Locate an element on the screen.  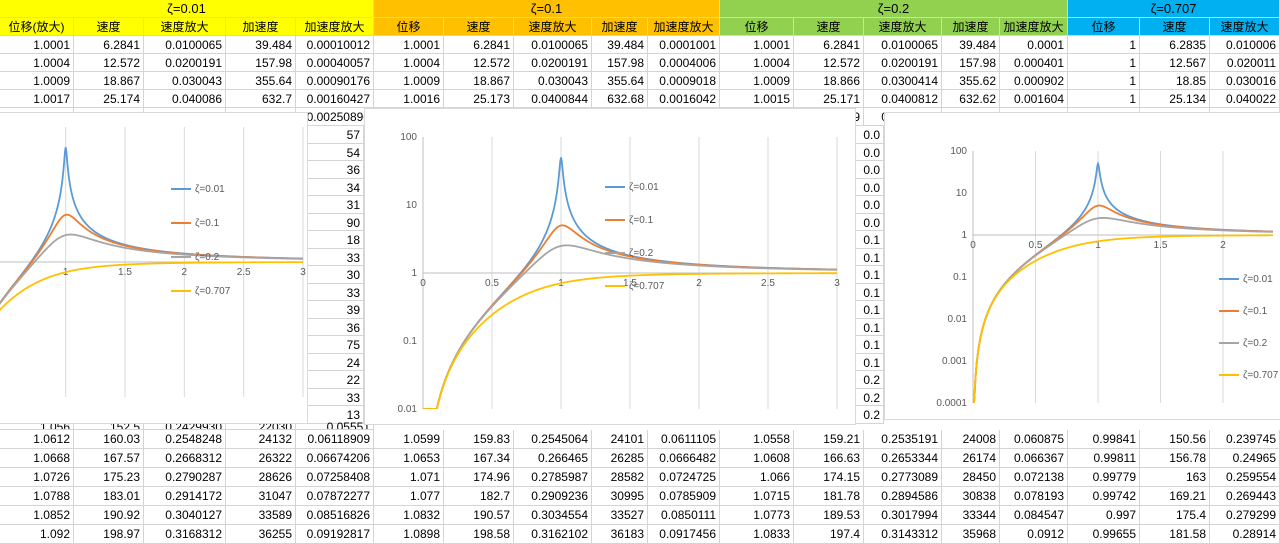
table-cell: 25.134 is located at coordinates (1175, 99).